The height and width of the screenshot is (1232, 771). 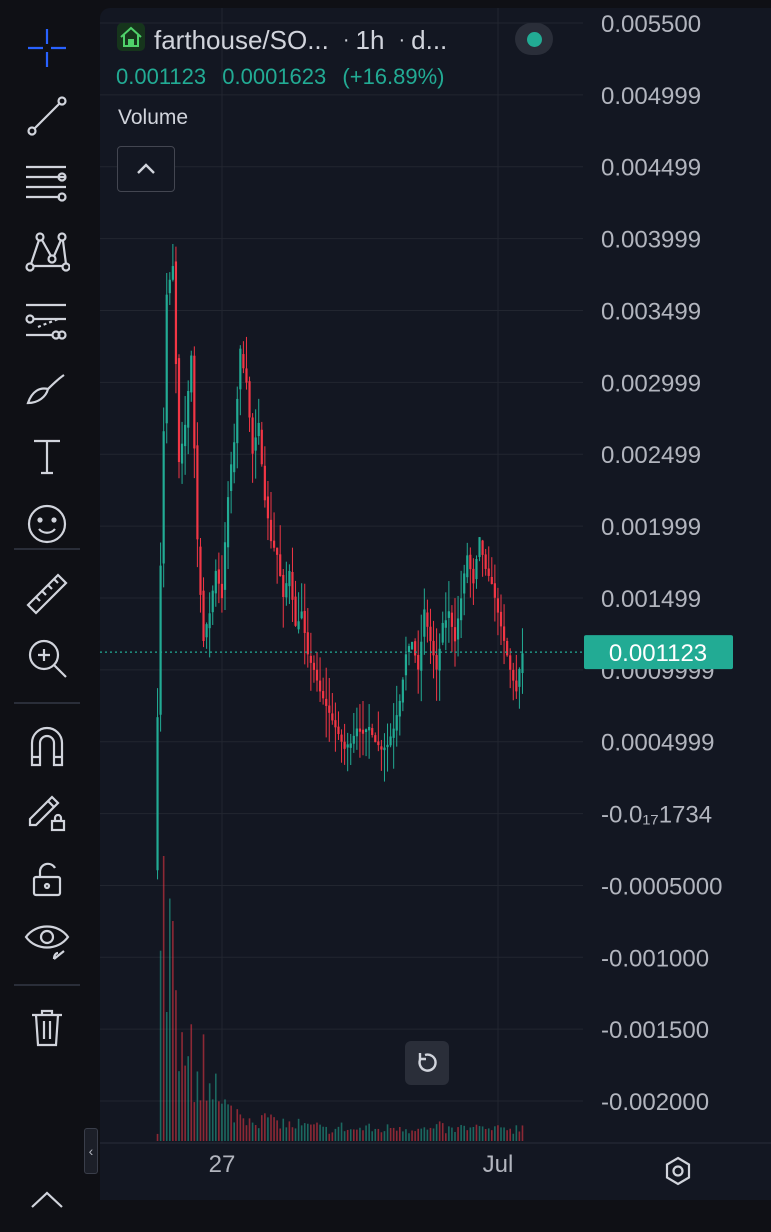 I want to click on volume-indicator-label: Volume, so click(x=153, y=117).